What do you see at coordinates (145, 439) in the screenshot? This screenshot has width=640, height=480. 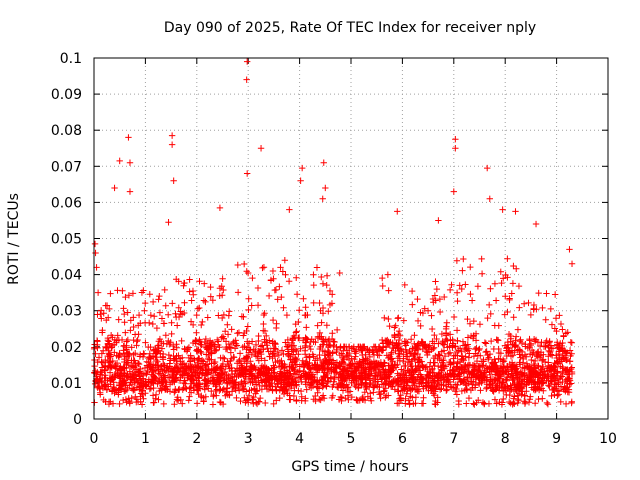 I see `x-tick-label: 1` at bounding box center [145, 439].